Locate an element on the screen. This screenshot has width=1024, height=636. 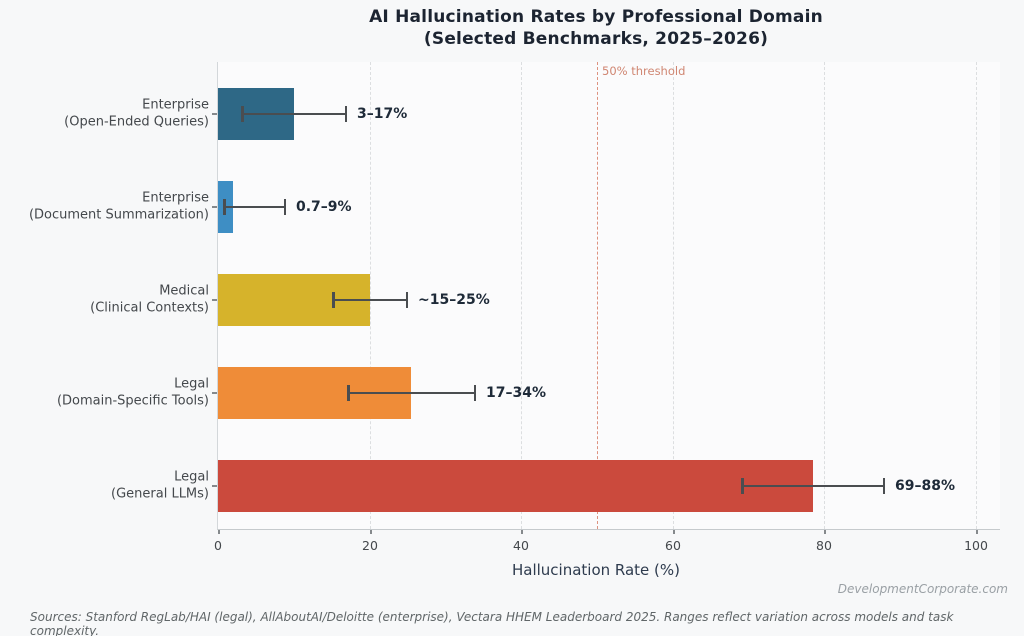
y-label-line2: (Domain-Specific Tools) is located at coordinates (132, 400).